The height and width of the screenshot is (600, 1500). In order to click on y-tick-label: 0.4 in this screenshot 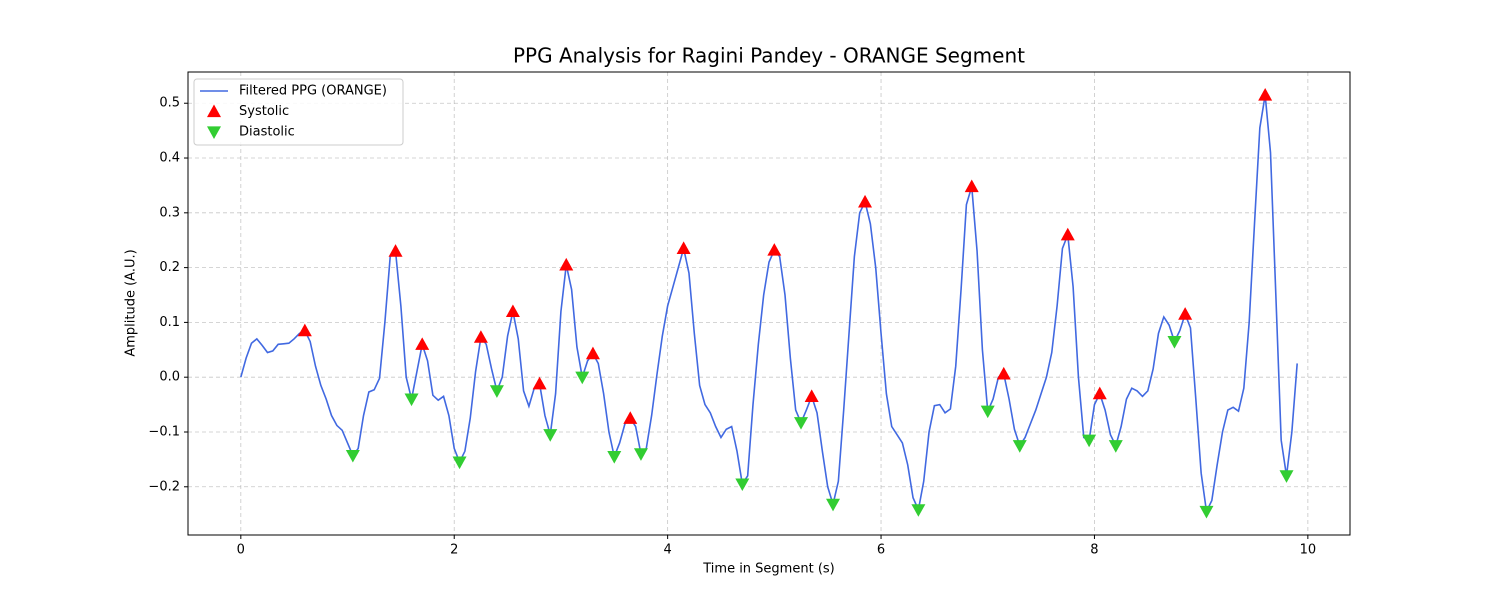, I will do `click(169, 158)`.